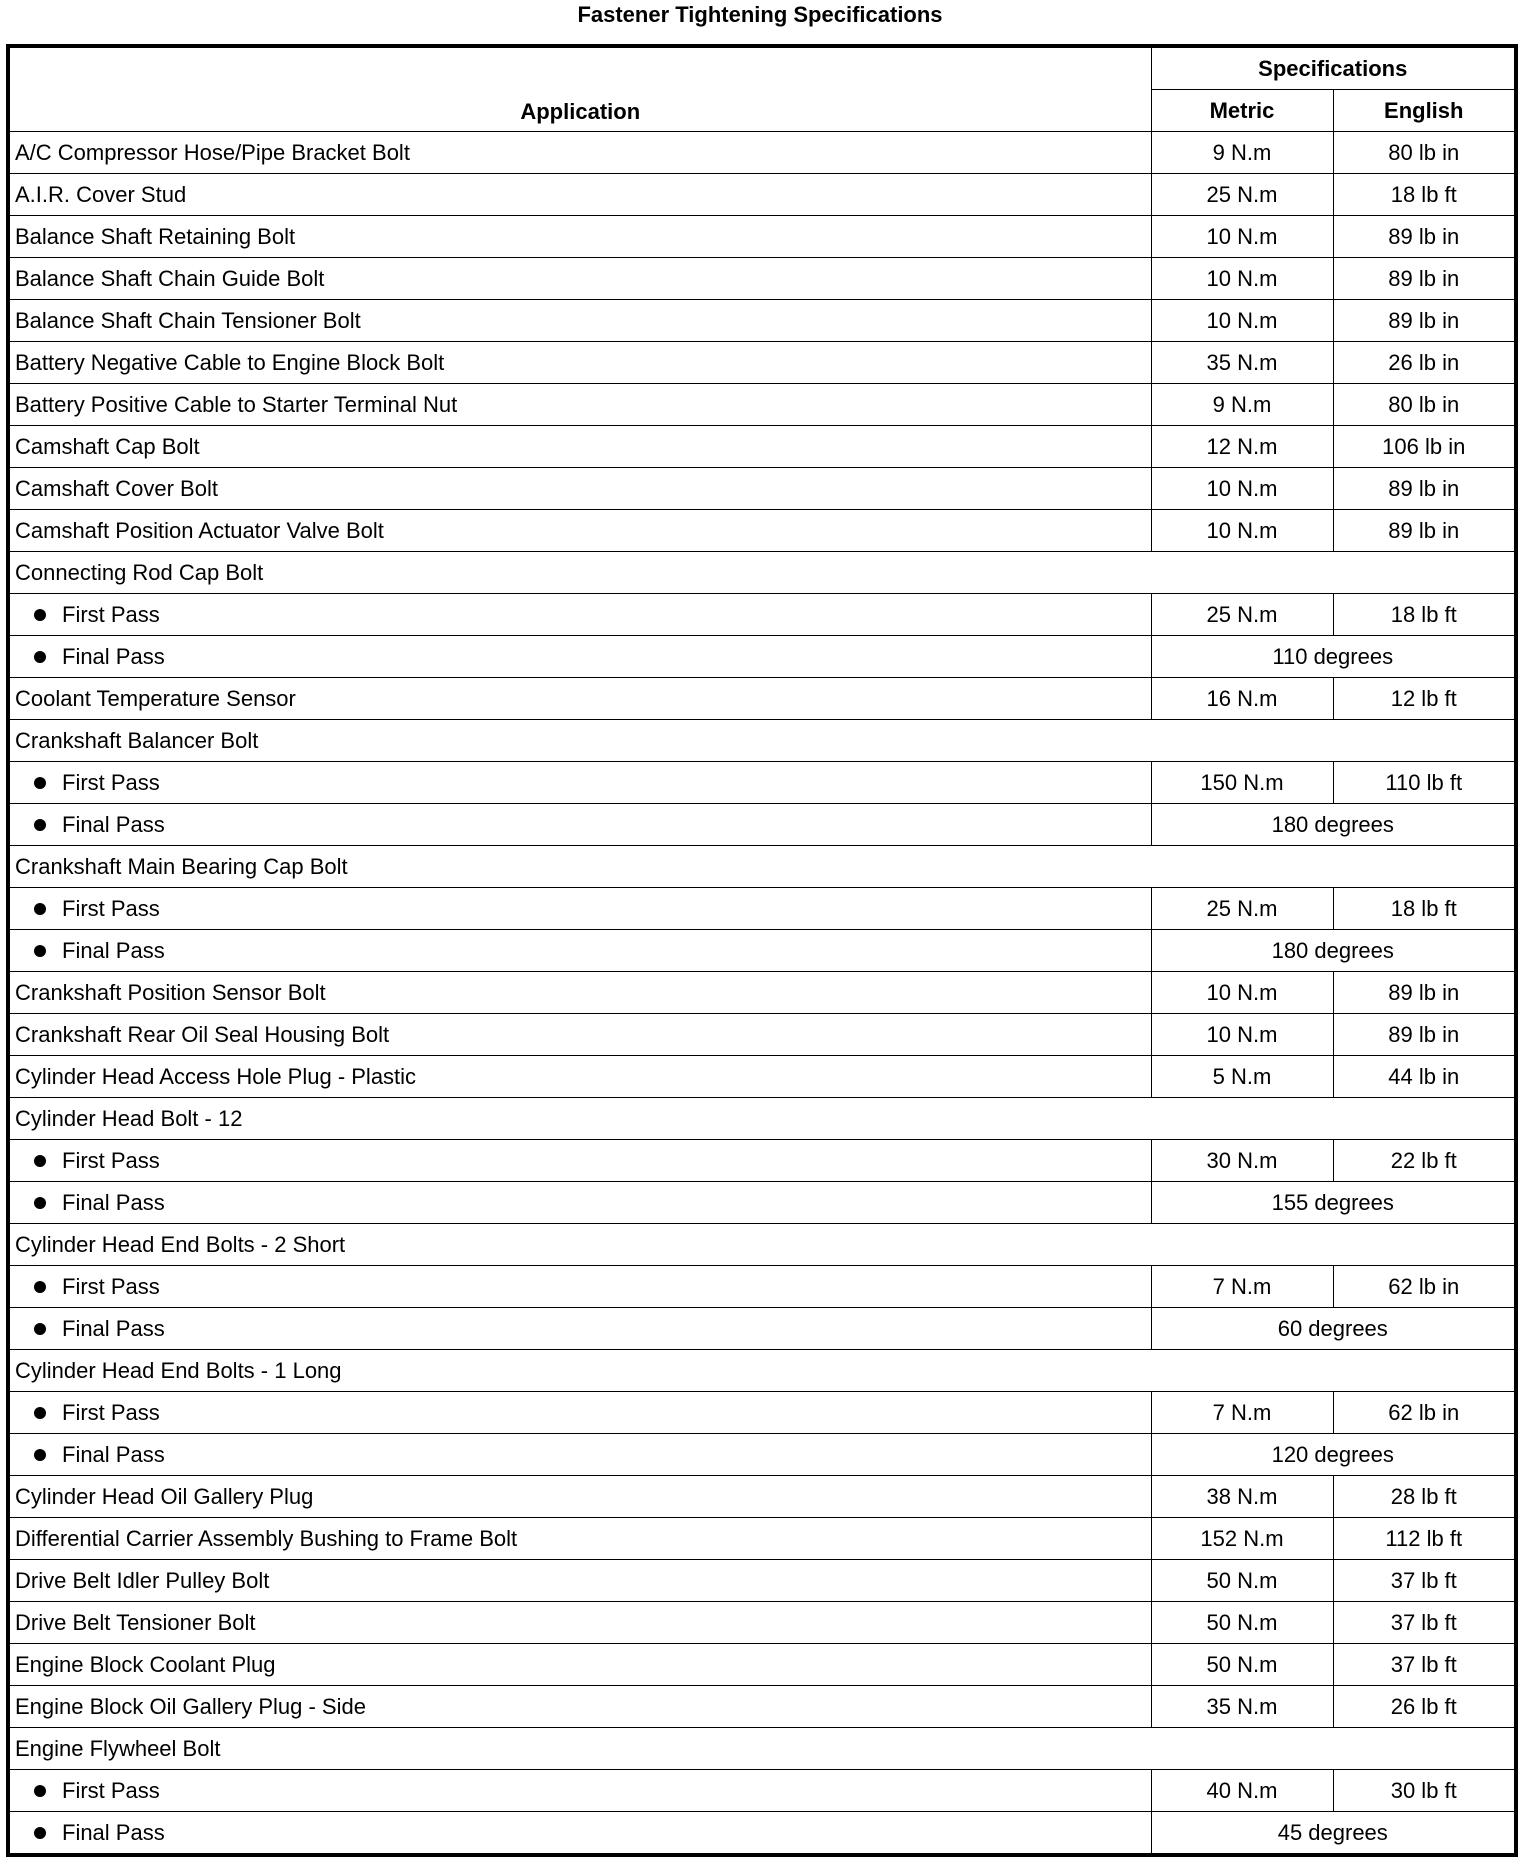  Describe the element at coordinates (1424, 1538) in the screenshot. I see `english-cell: 112 lb ft` at that location.